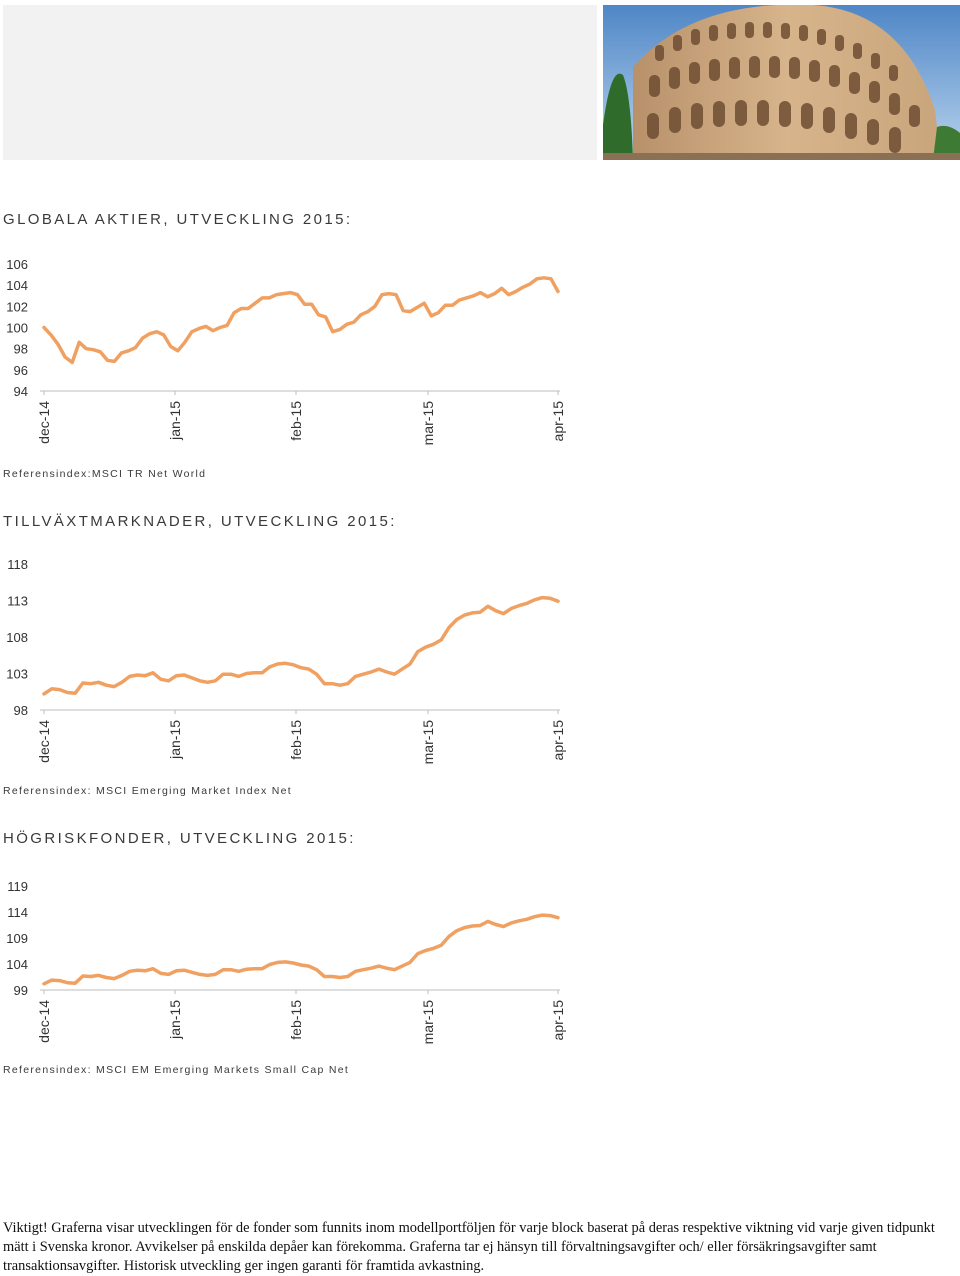 This screenshot has height=1276, width=960. I want to click on section-title-globala-aktier: GLOBALA AKTIER, UTVECKLING 2015:, so click(178, 219).